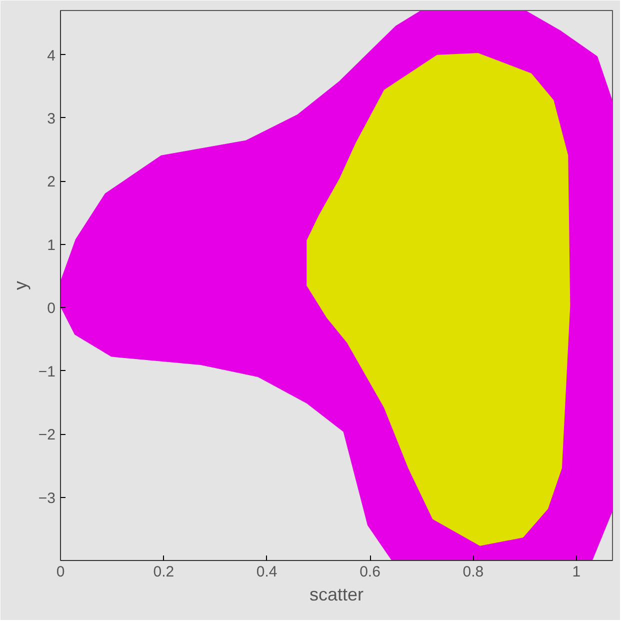 Image resolution: width=628 pixels, height=626 pixels. I want to click on x-axis-title: scatter, so click(336, 594).